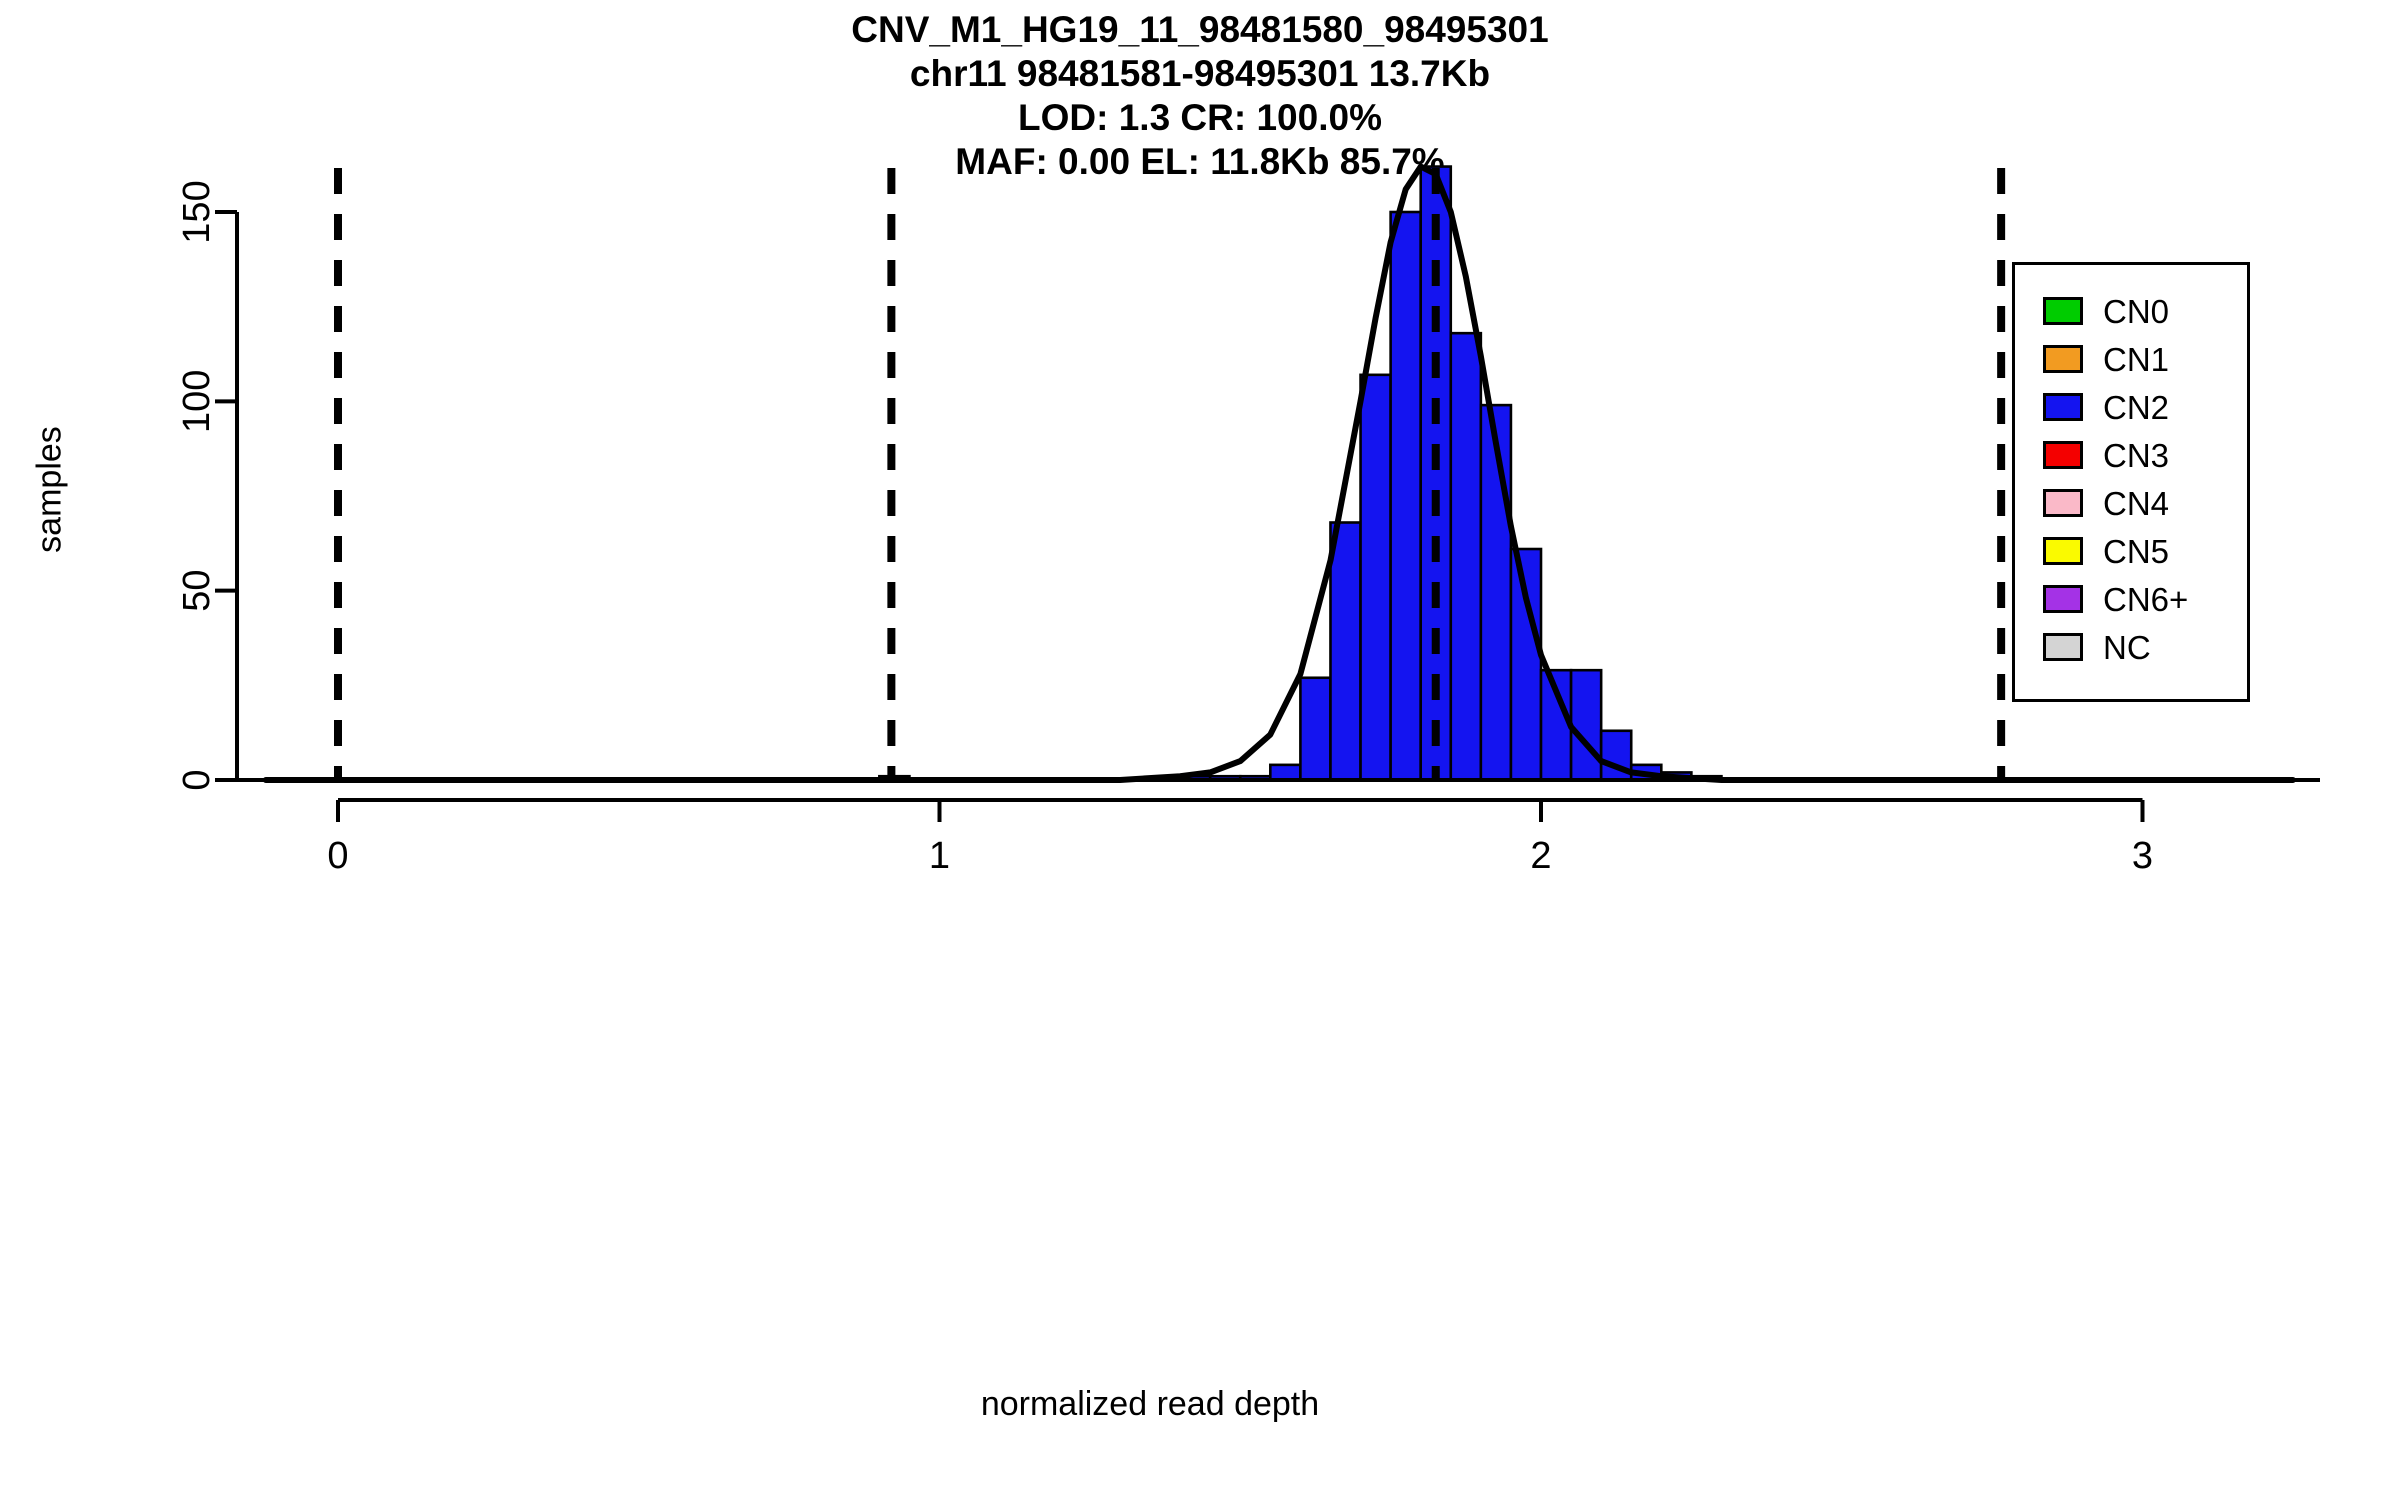  Describe the element at coordinates (939, 856) in the screenshot. I see `x-tick-label: 1` at that location.